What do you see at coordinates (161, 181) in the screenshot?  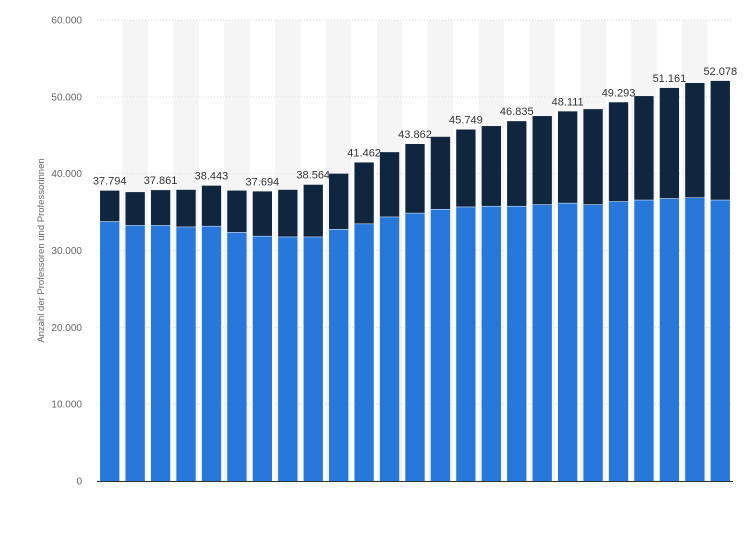 I see `bar-value-label: 37.861` at bounding box center [161, 181].